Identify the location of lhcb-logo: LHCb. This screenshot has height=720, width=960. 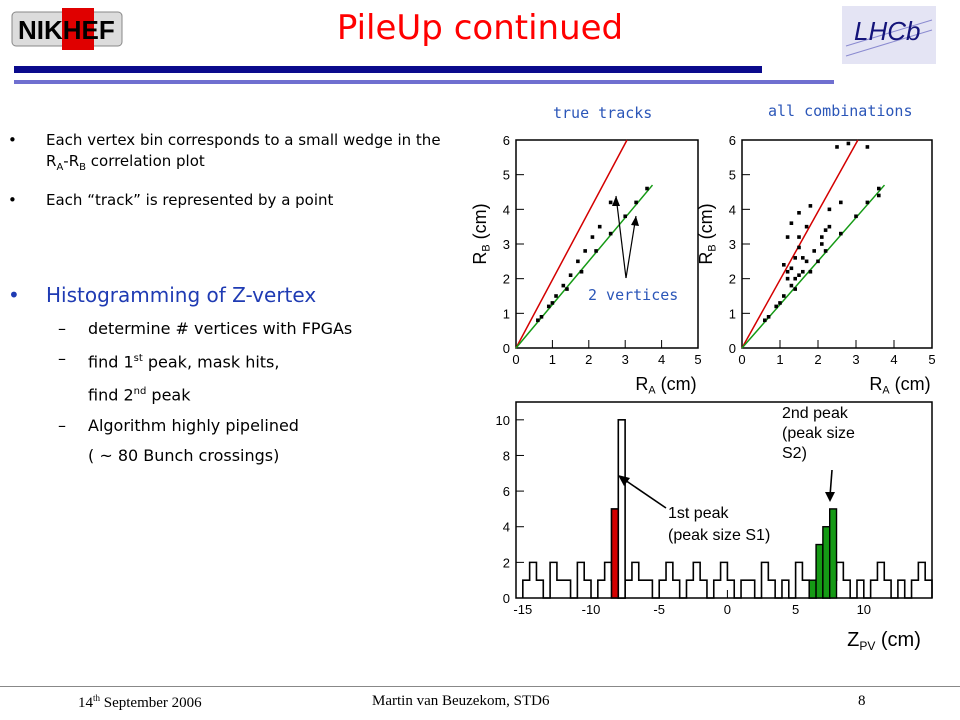
(889, 35).